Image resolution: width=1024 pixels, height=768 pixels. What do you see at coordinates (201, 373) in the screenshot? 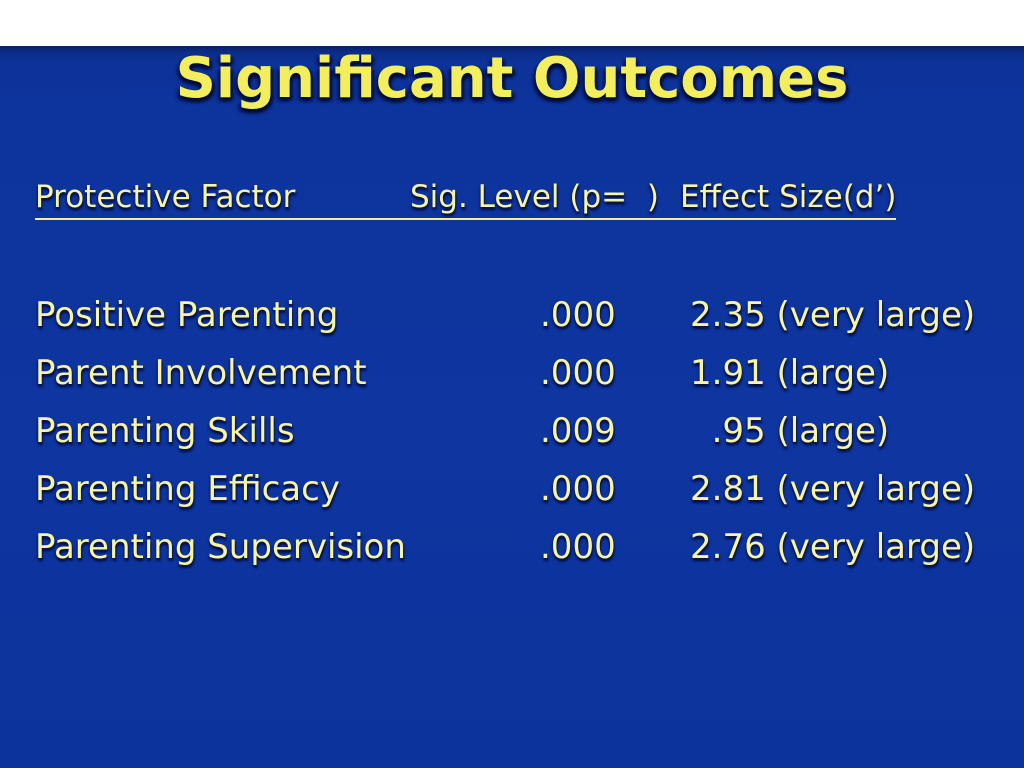
I see `row-factor: Parent Involvement` at bounding box center [201, 373].